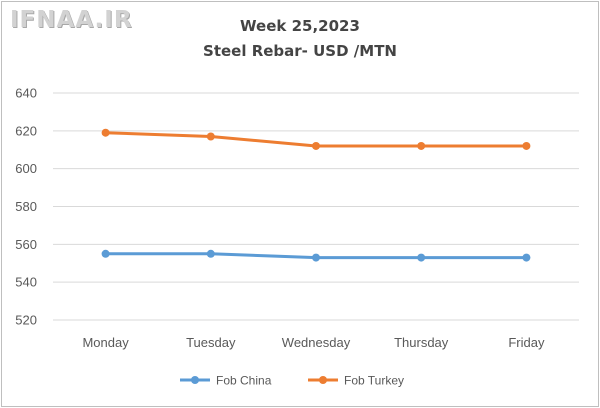 The width and height of the screenshot is (600, 408). I want to click on x-tick-label: Wednesday, so click(316, 342).